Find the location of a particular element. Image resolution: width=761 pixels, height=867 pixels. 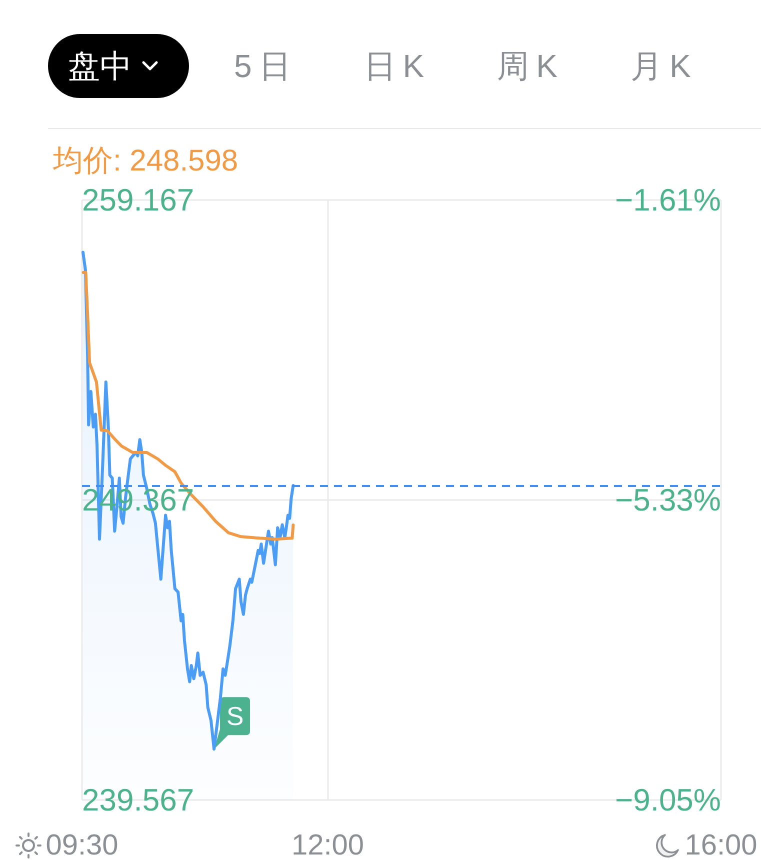

line-series is located at coordinates (188, 405).